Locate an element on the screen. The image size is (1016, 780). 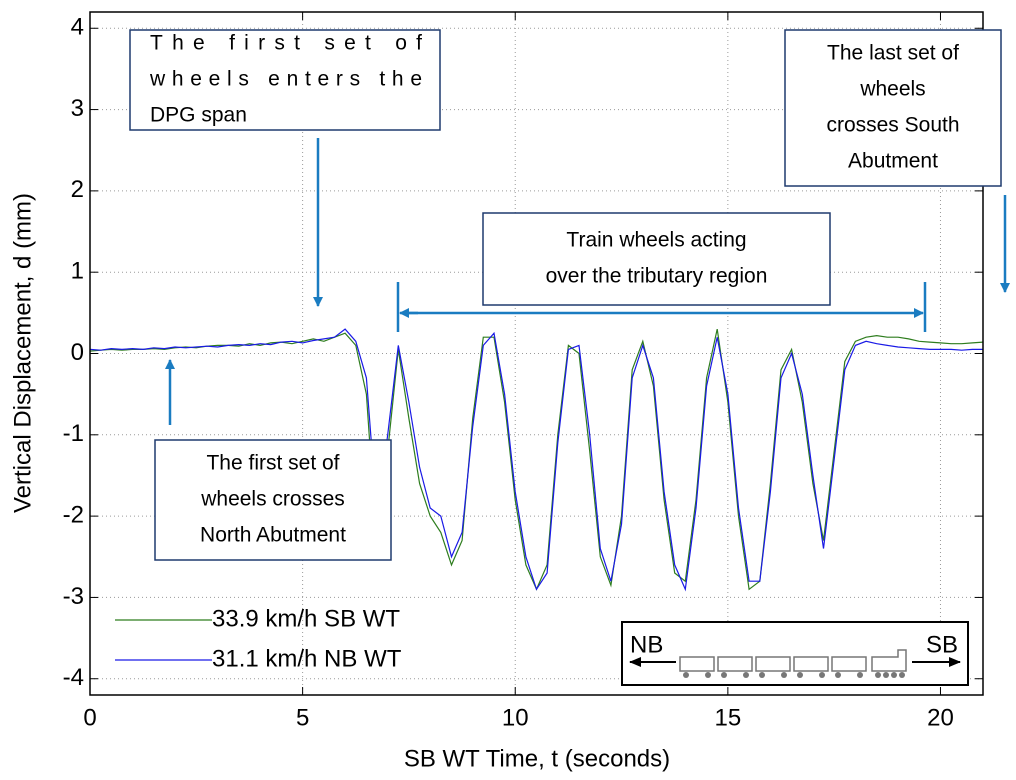
y-tick-label: -3 is located at coordinates (73, 596).